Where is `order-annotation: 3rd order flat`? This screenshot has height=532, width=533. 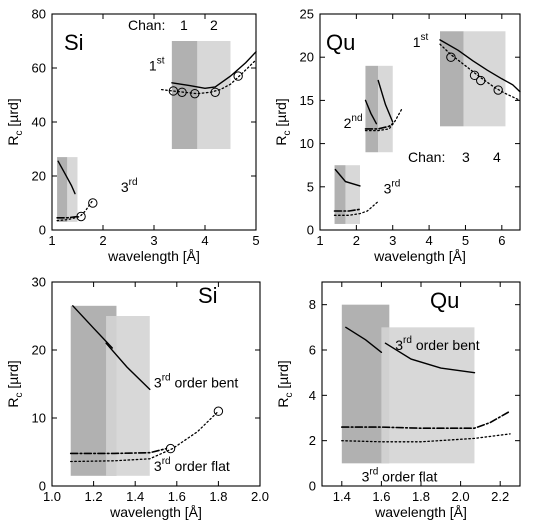
order-annotation: 3rd order flat is located at coordinates (400, 475).